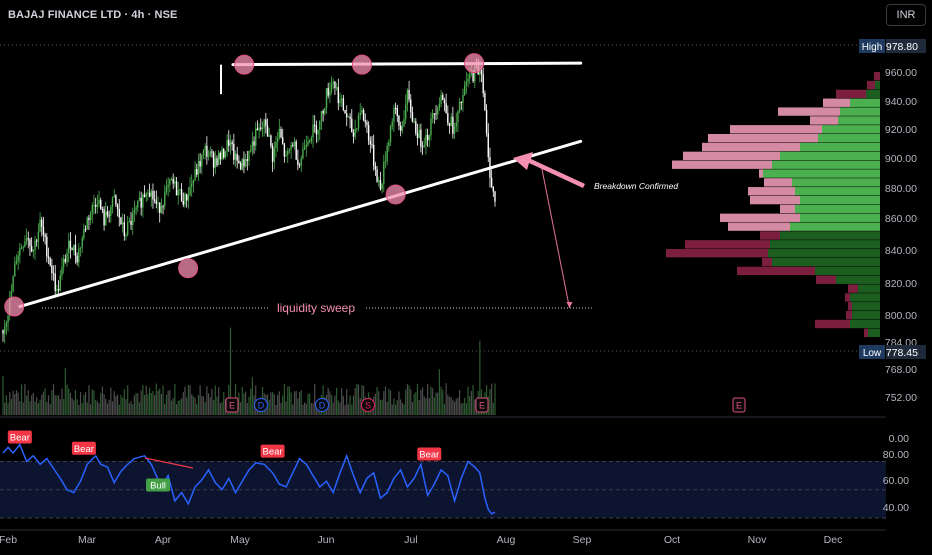  Describe the element at coordinates (474, 63) in the screenshot. I see `touch-point-marker` at that location.